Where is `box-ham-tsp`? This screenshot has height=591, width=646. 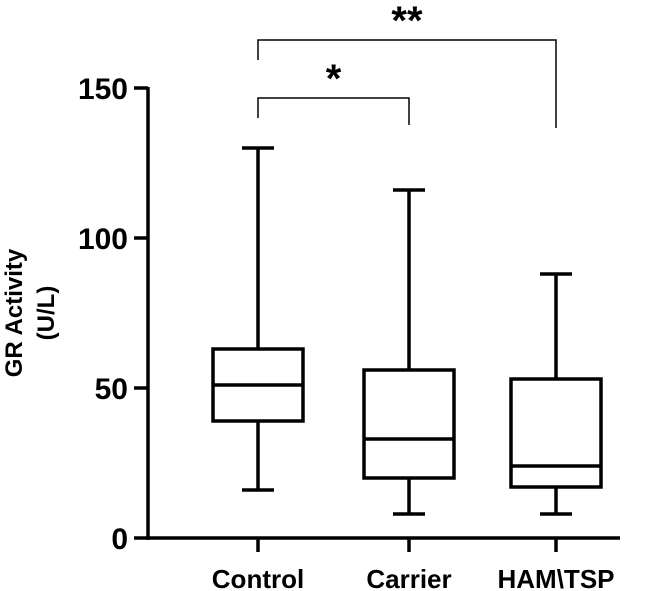
box-ham-tsp is located at coordinates (556, 394).